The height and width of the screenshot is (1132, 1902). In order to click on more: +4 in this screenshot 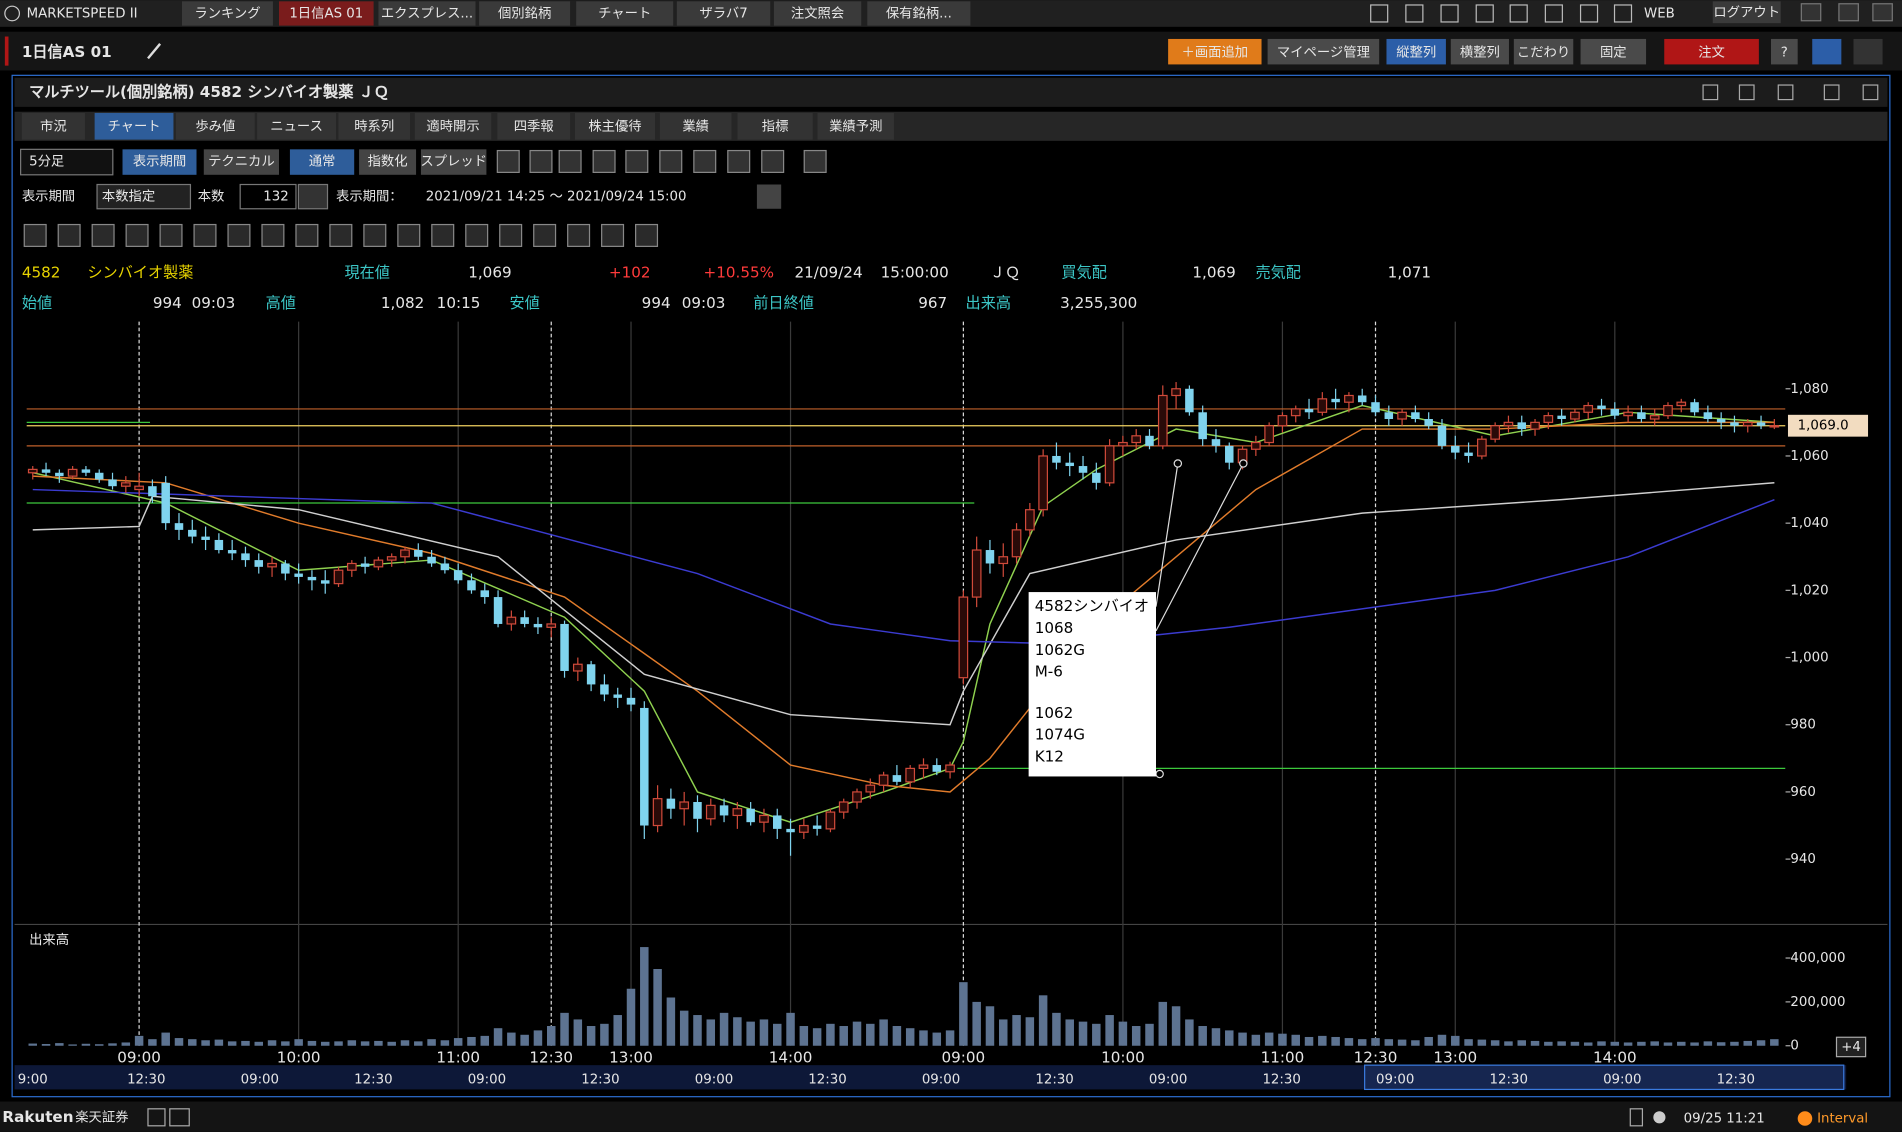, I will do `click(1851, 1047)`.